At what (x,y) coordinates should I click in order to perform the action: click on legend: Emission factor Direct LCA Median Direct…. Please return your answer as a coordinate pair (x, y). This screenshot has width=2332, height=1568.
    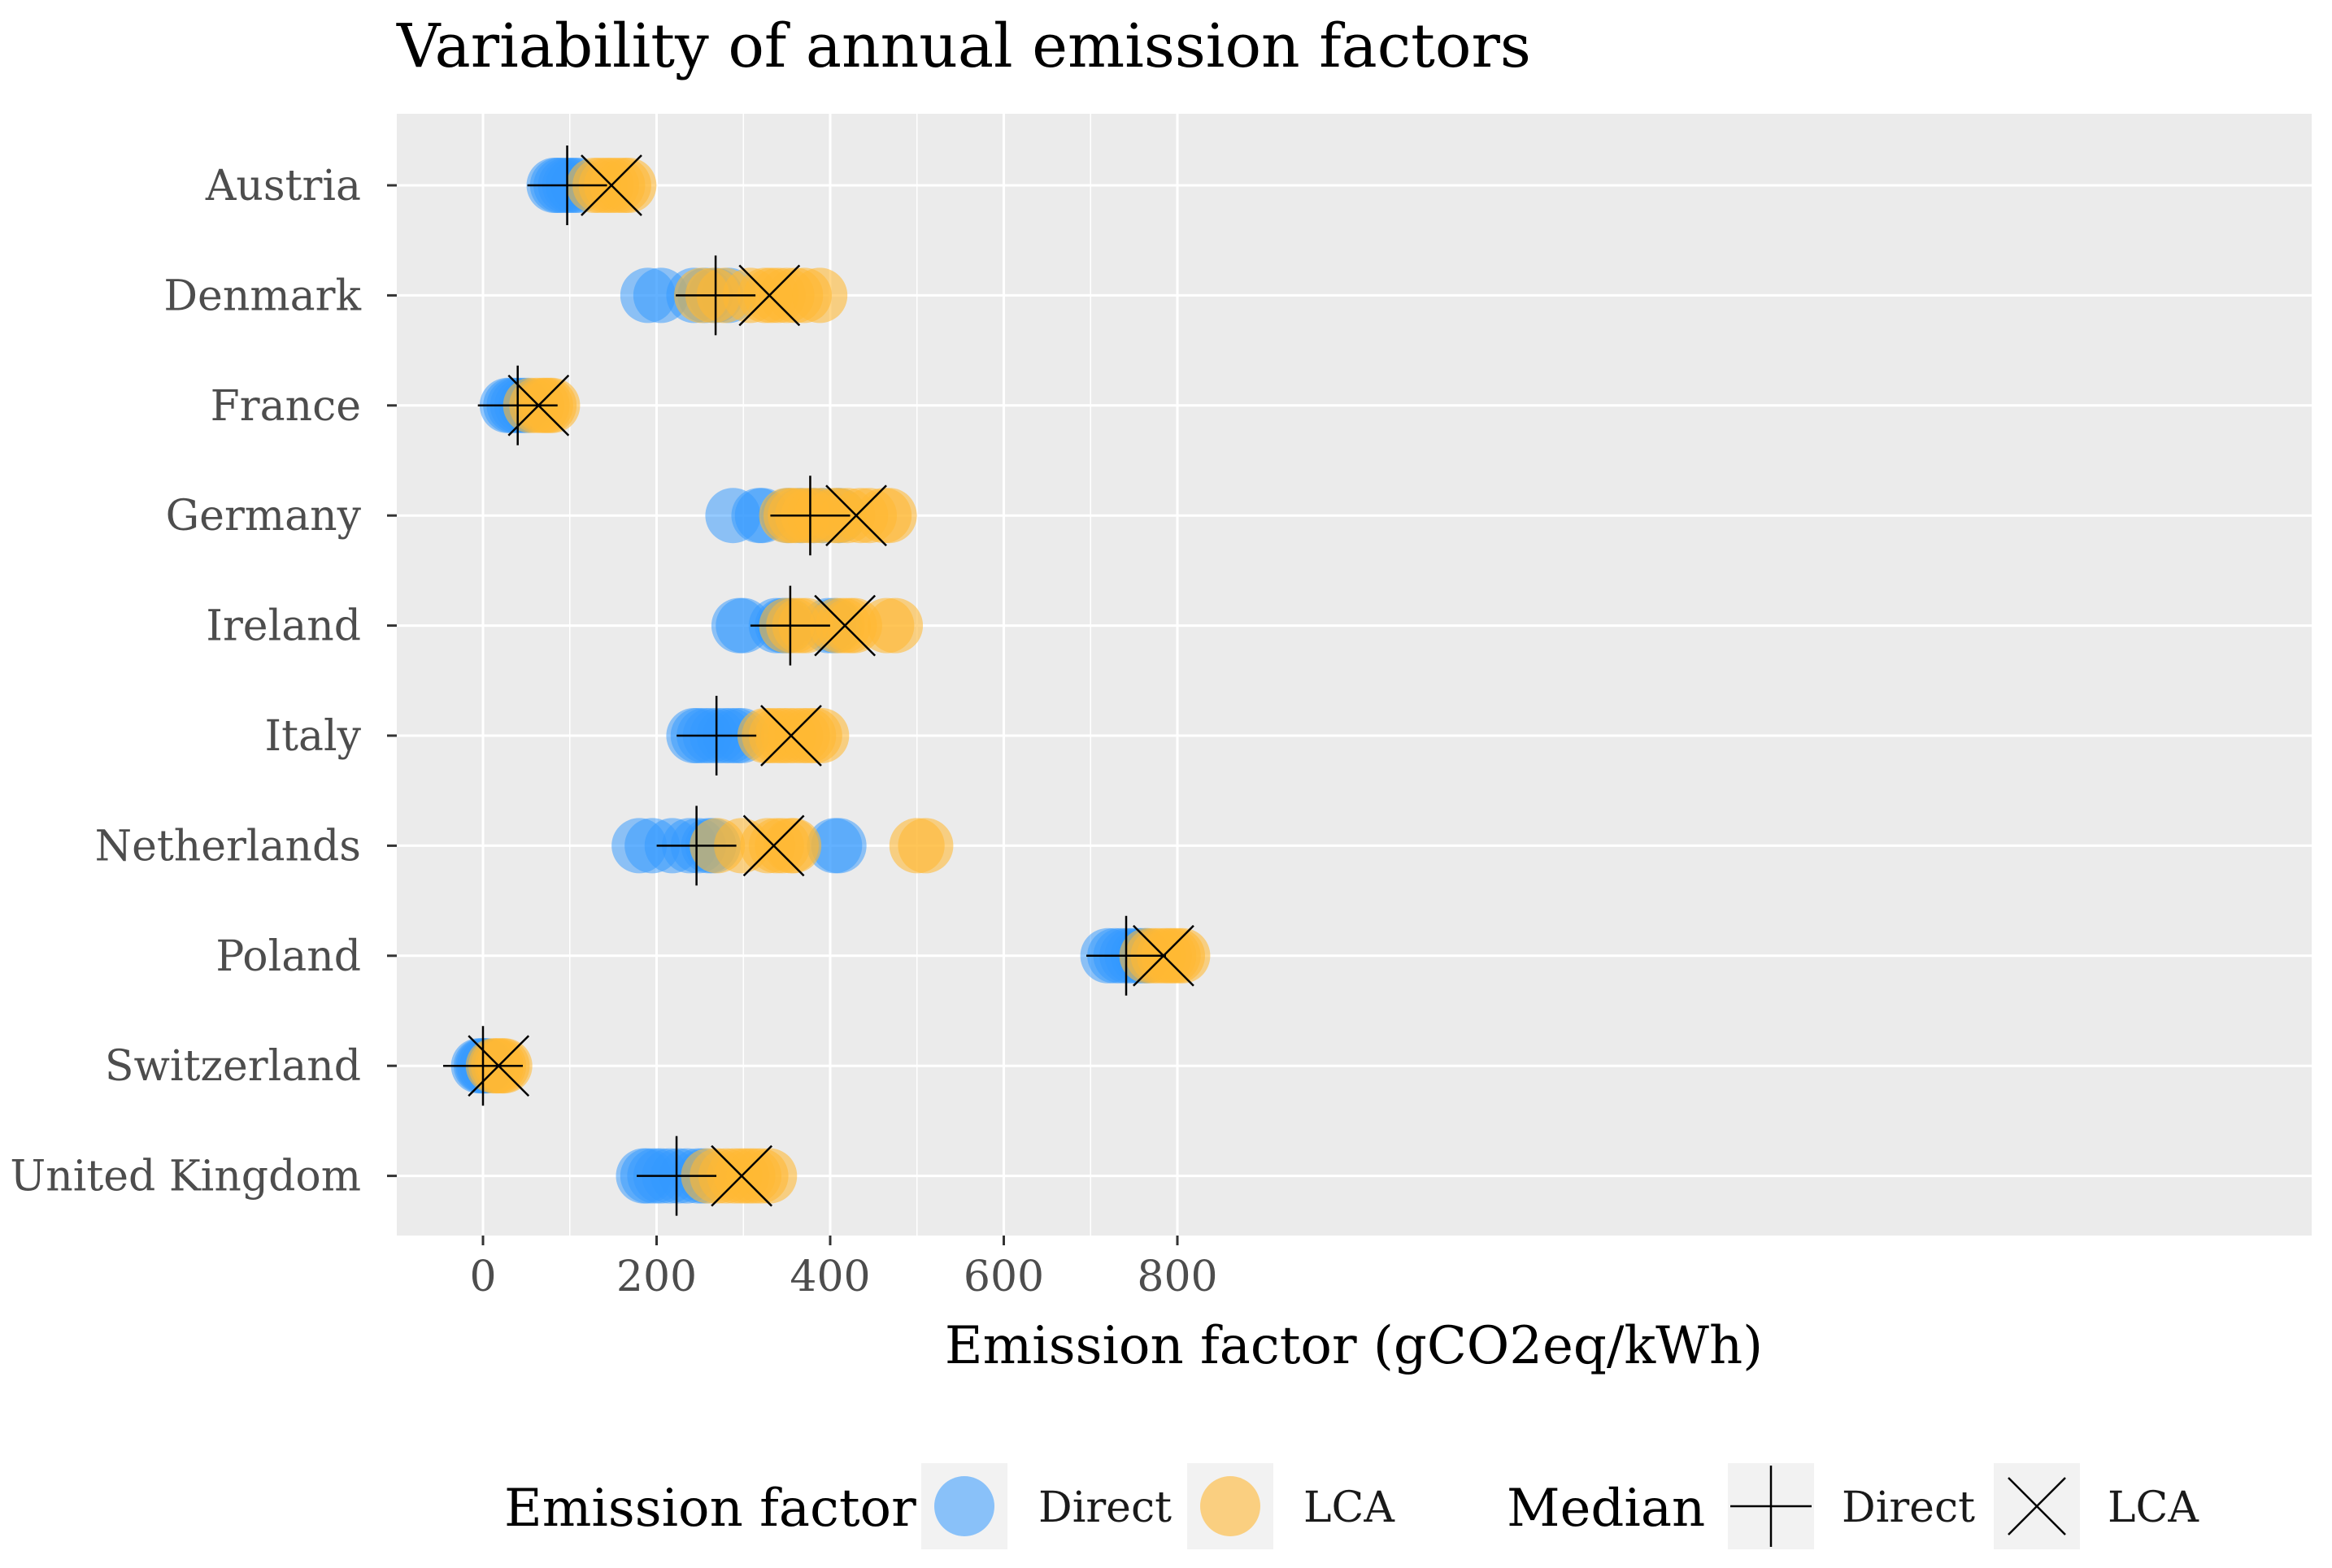
    Looking at the image, I should click on (1351, 1506).